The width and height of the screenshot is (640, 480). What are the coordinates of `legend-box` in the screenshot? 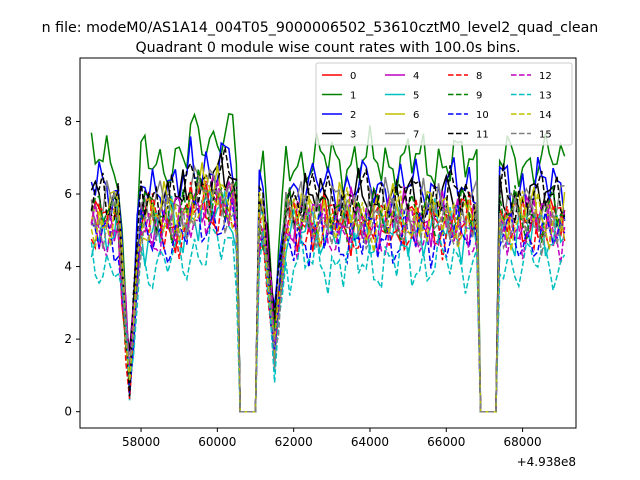 It's located at (444, 104).